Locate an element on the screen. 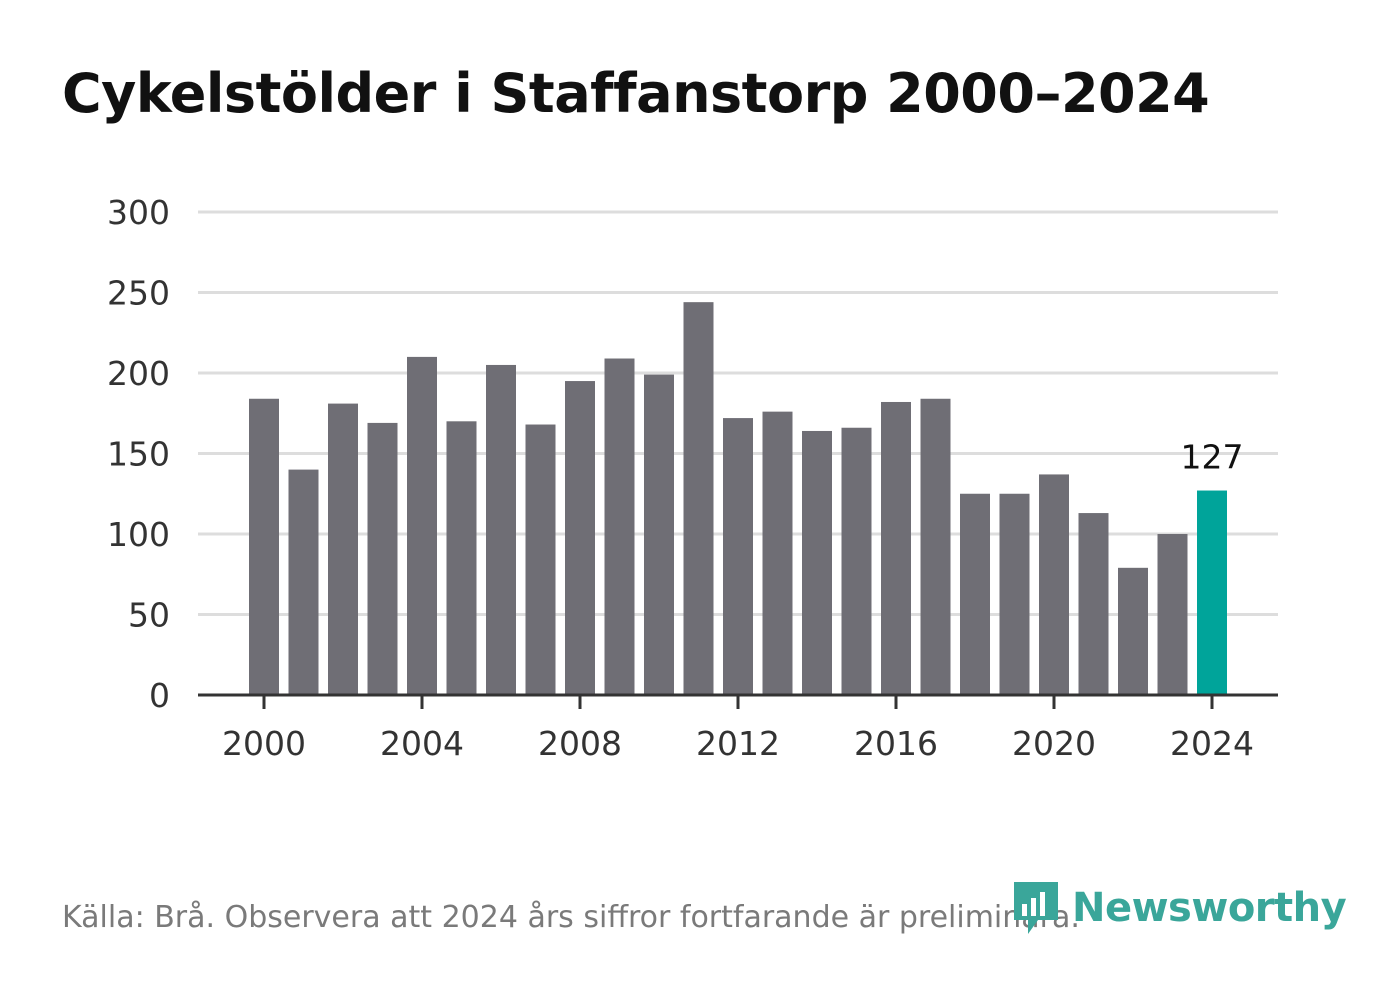 This screenshot has width=1382, height=999. bar-2003 is located at coordinates (382, 558).